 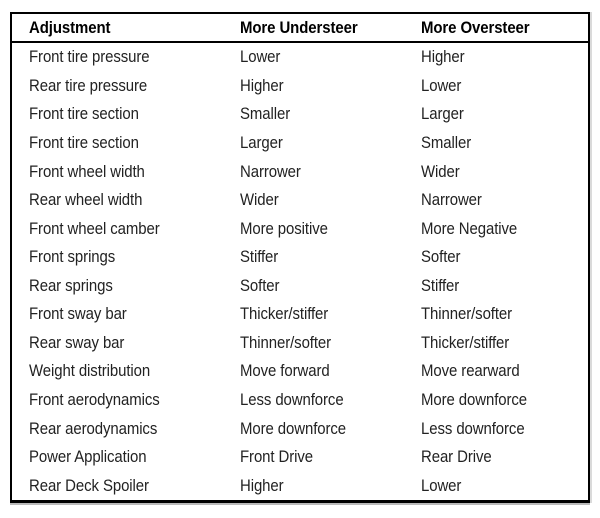 I want to click on header-cell-oversteer: More Oversteer, so click(x=504, y=28).